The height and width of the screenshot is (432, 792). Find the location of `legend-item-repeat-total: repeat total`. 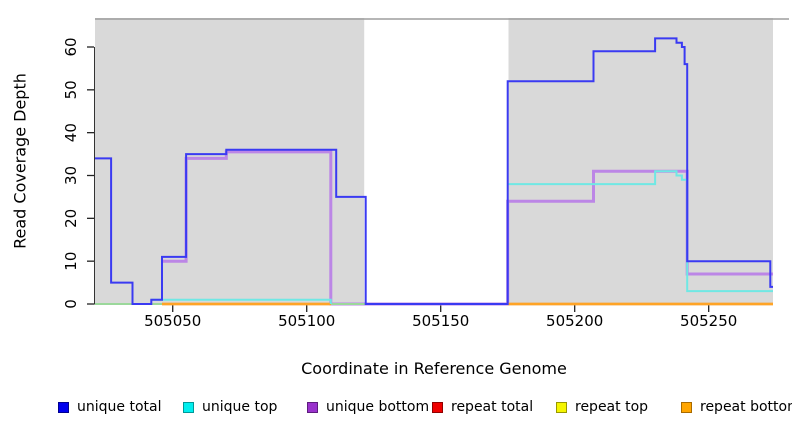

legend-item-repeat-total: repeat total is located at coordinates (482, 407).